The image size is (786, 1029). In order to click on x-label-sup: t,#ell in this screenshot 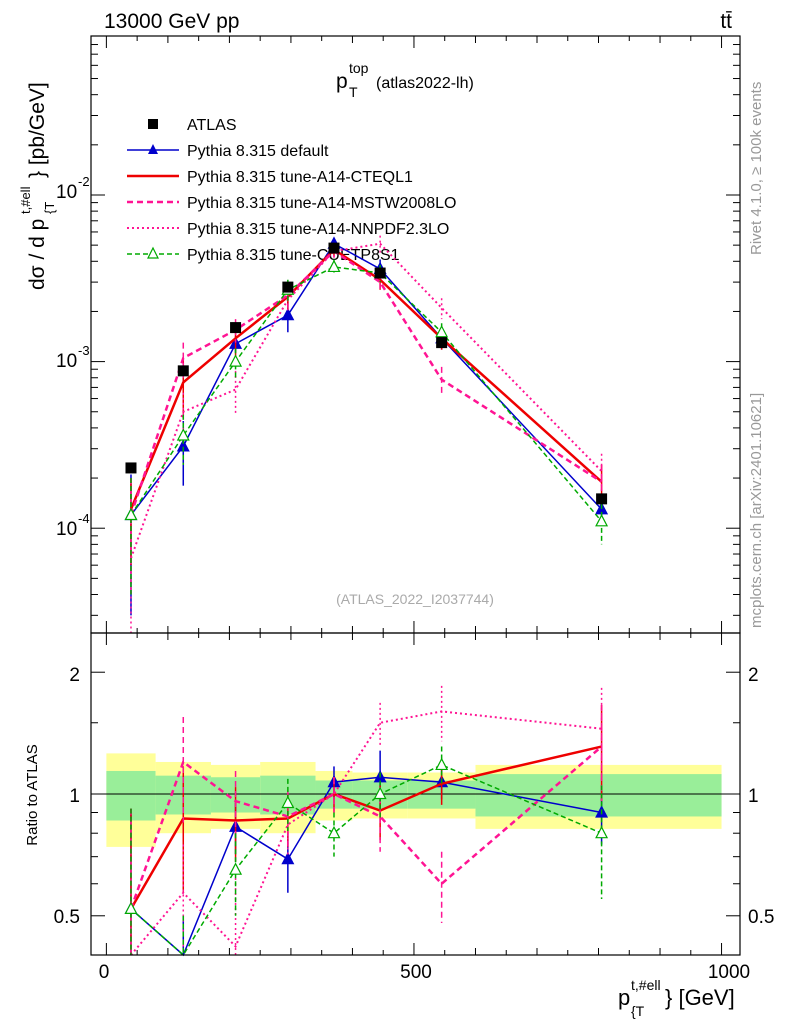, I will do `click(646, 985)`.